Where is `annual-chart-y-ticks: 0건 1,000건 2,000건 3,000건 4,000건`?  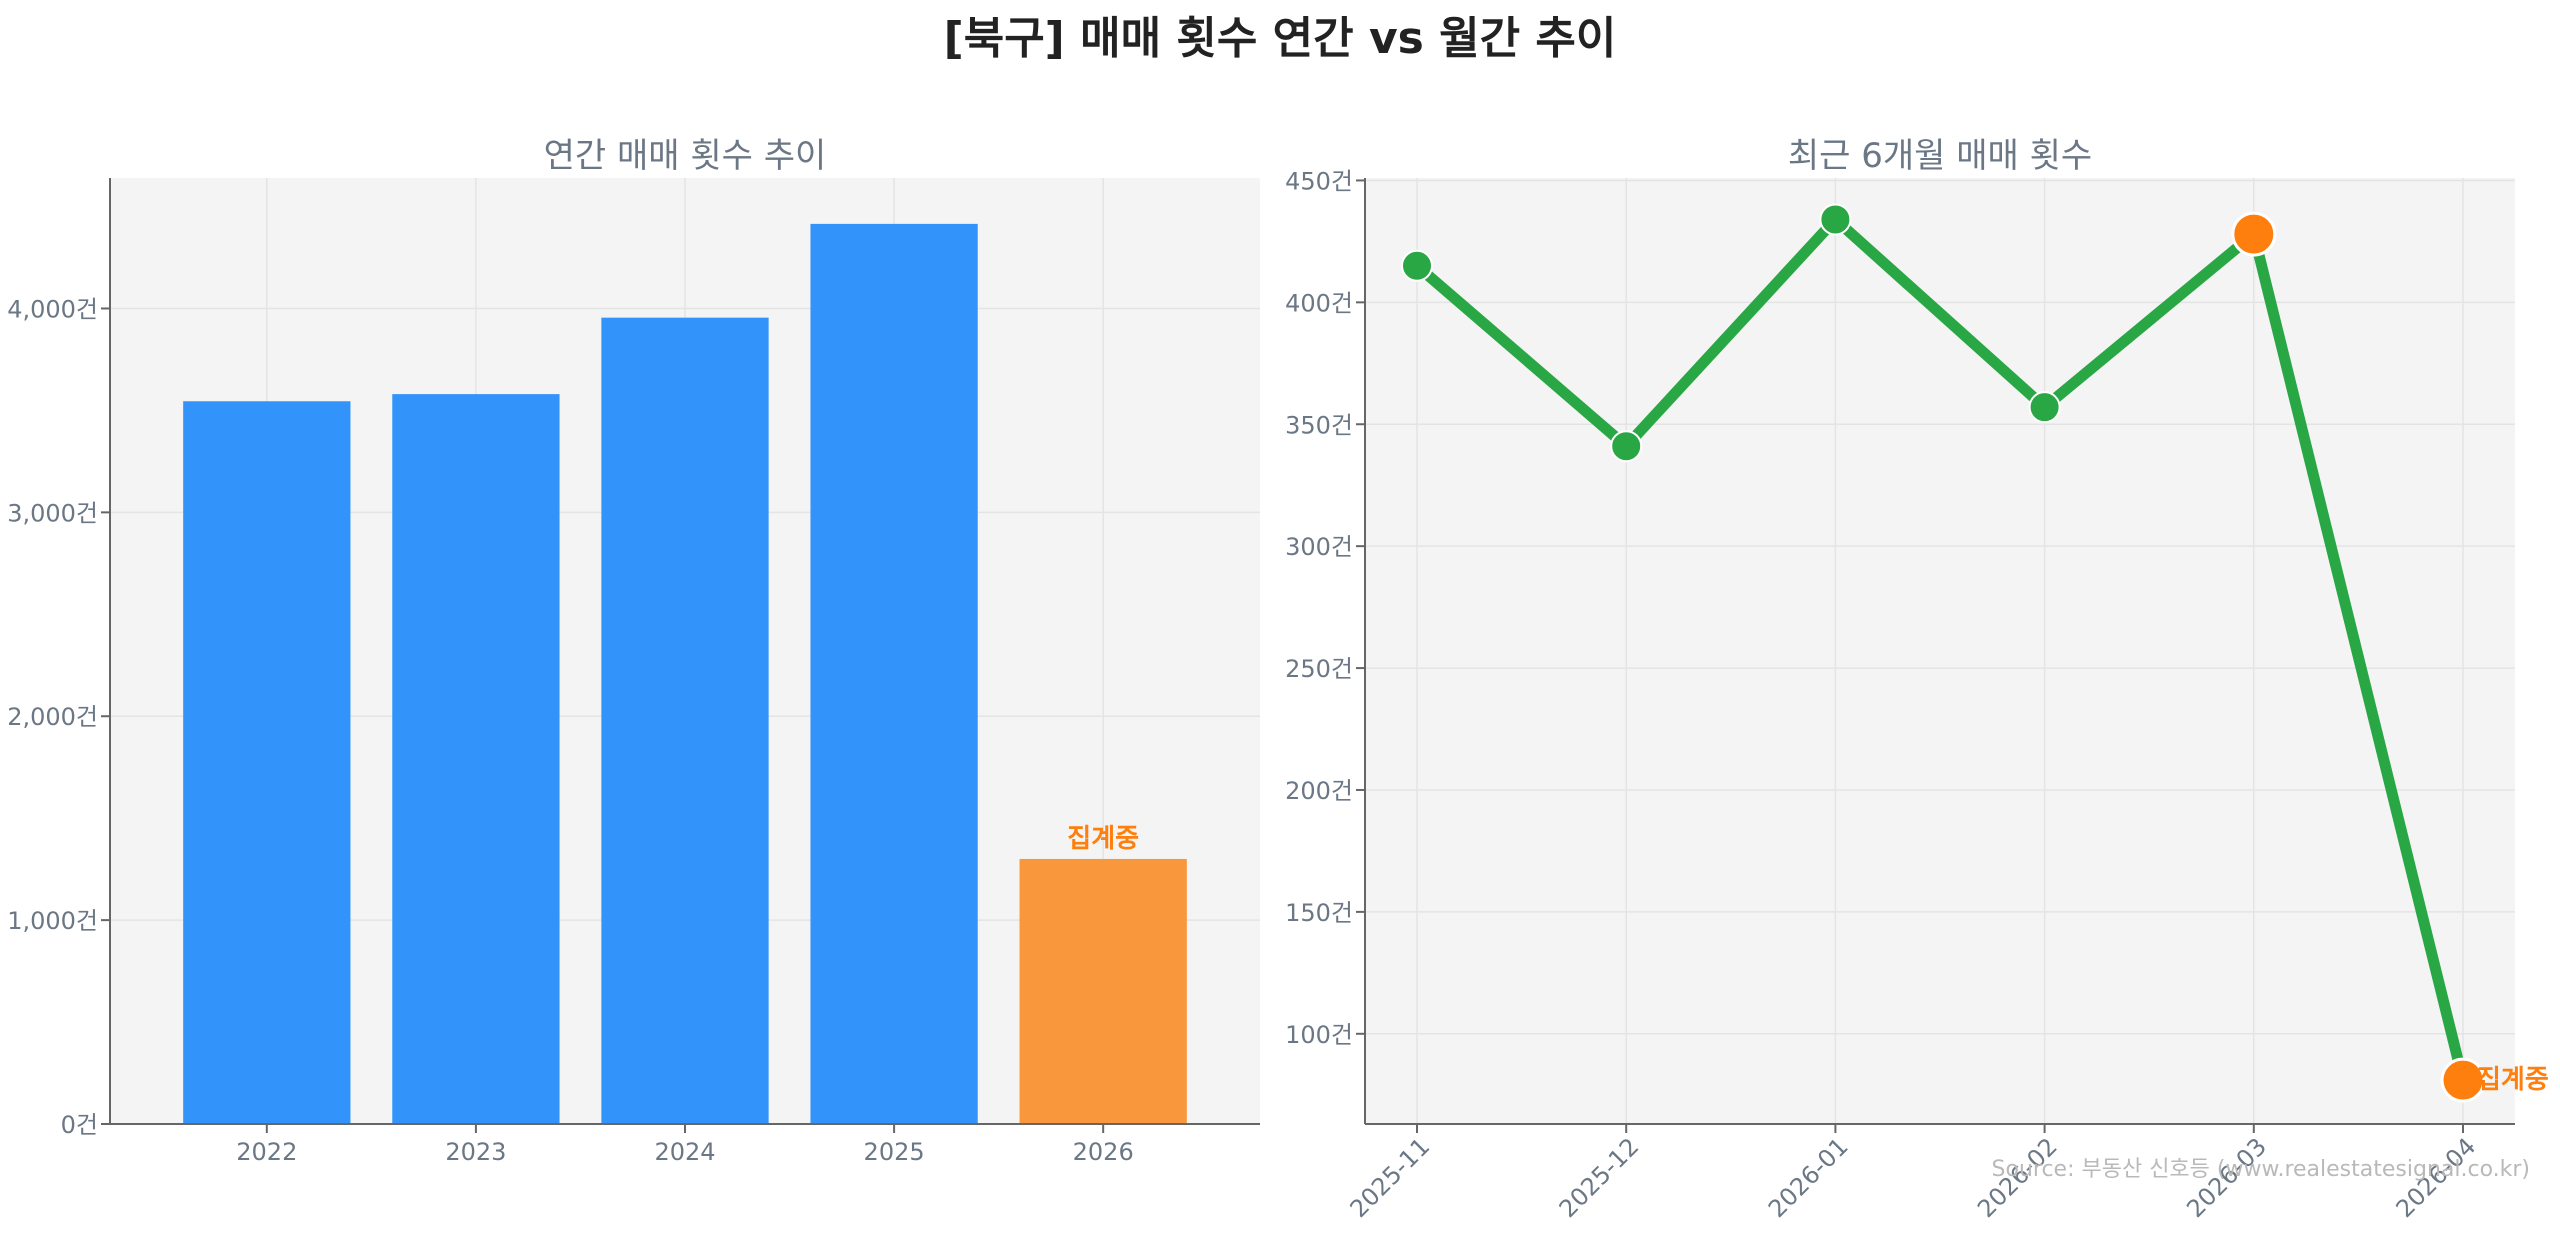 annual-chart-y-ticks: 0건 1,000건 2,000건 3,000건 4,000건 is located at coordinates (58, 717).